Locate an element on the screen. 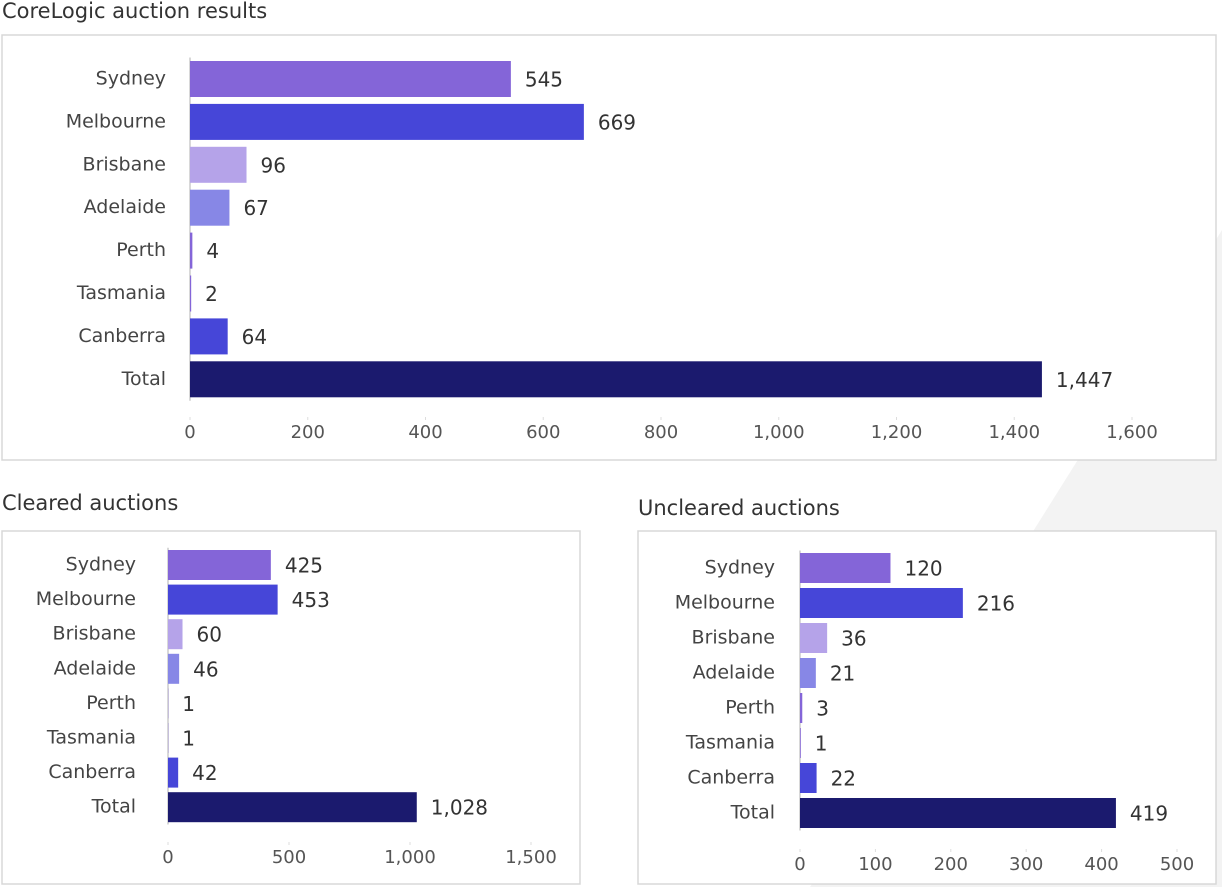 The image size is (1222, 887). data-label: 669 is located at coordinates (617, 122).